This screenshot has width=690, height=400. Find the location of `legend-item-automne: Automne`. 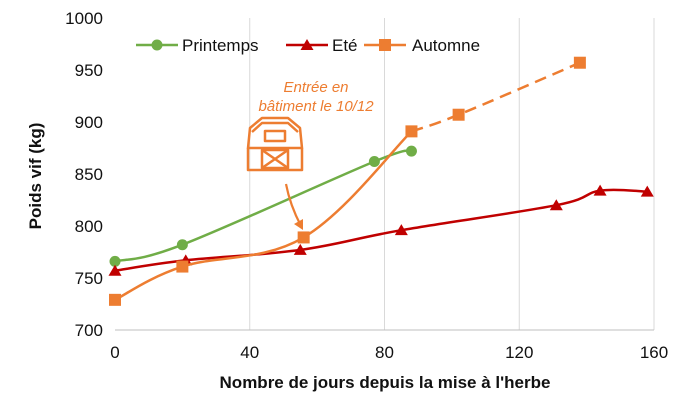

legend-item-automne: Automne is located at coordinates (422, 45).